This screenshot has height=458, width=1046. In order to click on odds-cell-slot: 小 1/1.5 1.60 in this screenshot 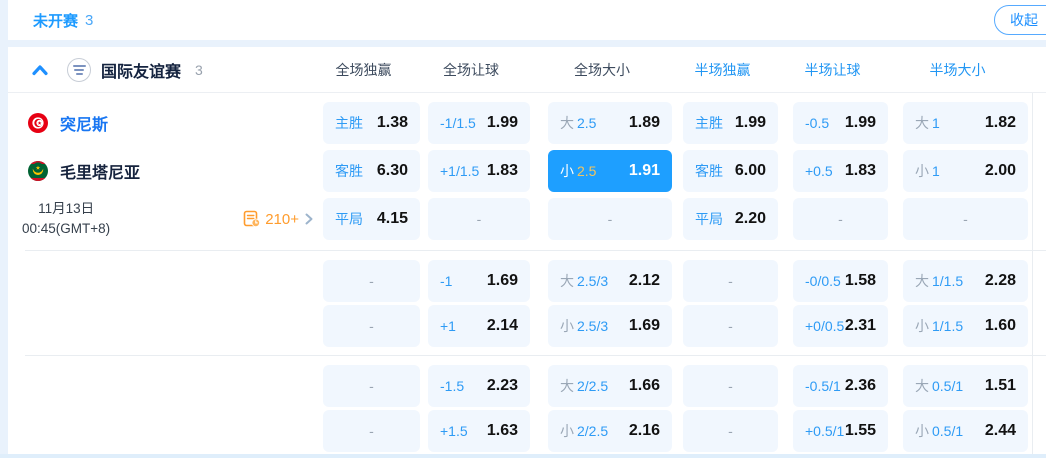, I will do `click(965, 325)`.